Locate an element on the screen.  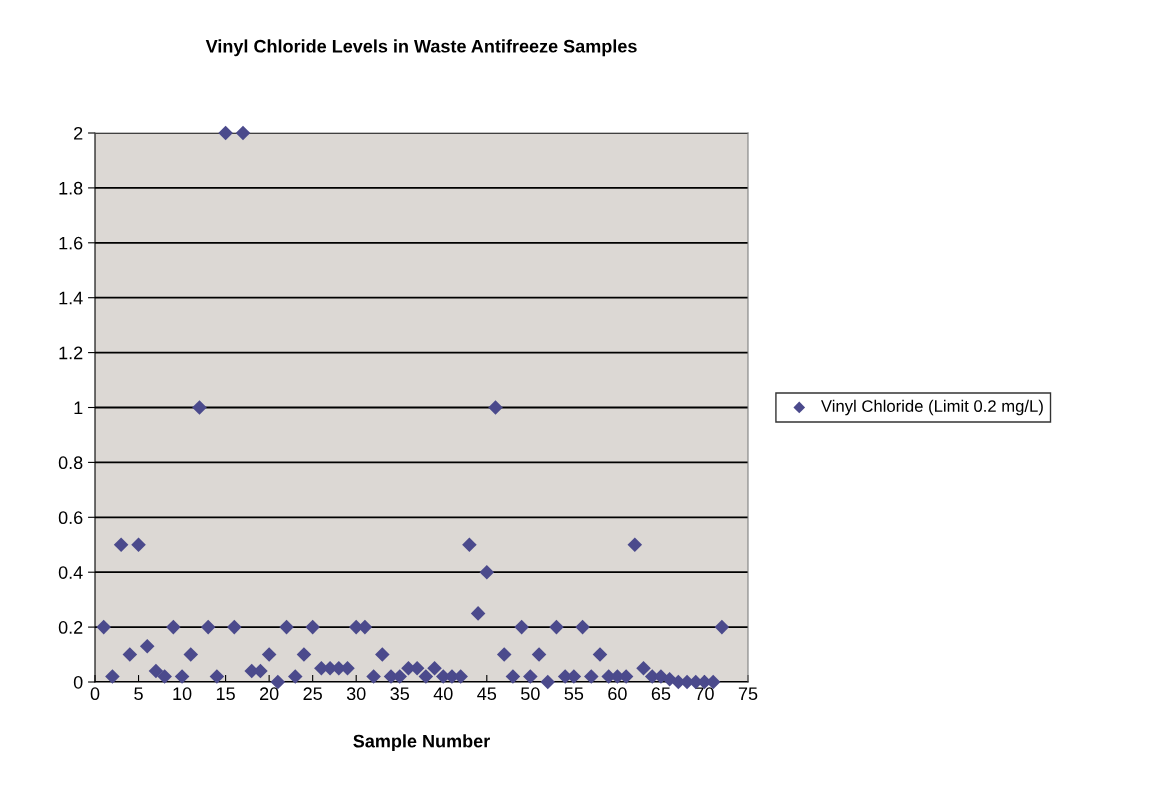
y-tick-label: 1.8 is located at coordinates (71, 188).